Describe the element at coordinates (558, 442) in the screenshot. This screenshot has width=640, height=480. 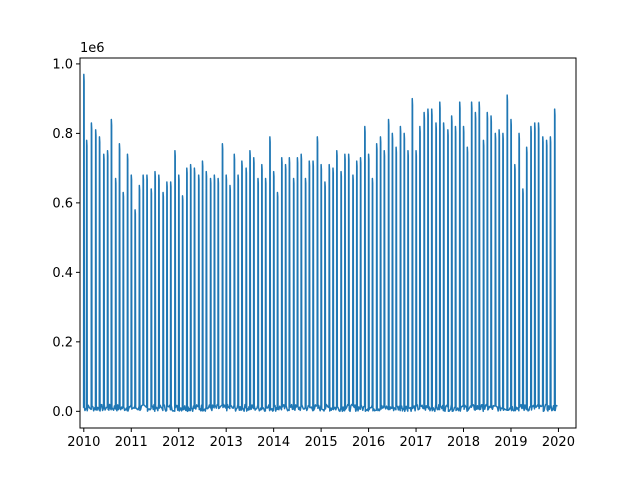
I see `x-tick-label: 2020` at that location.